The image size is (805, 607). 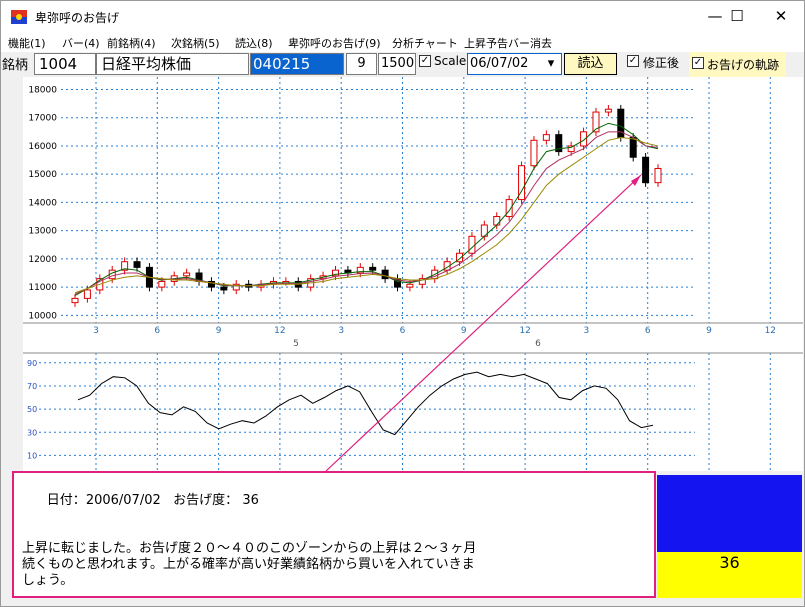 I want to click on menu-analysis-chart: 分析チャート, so click(x=425, y=43).